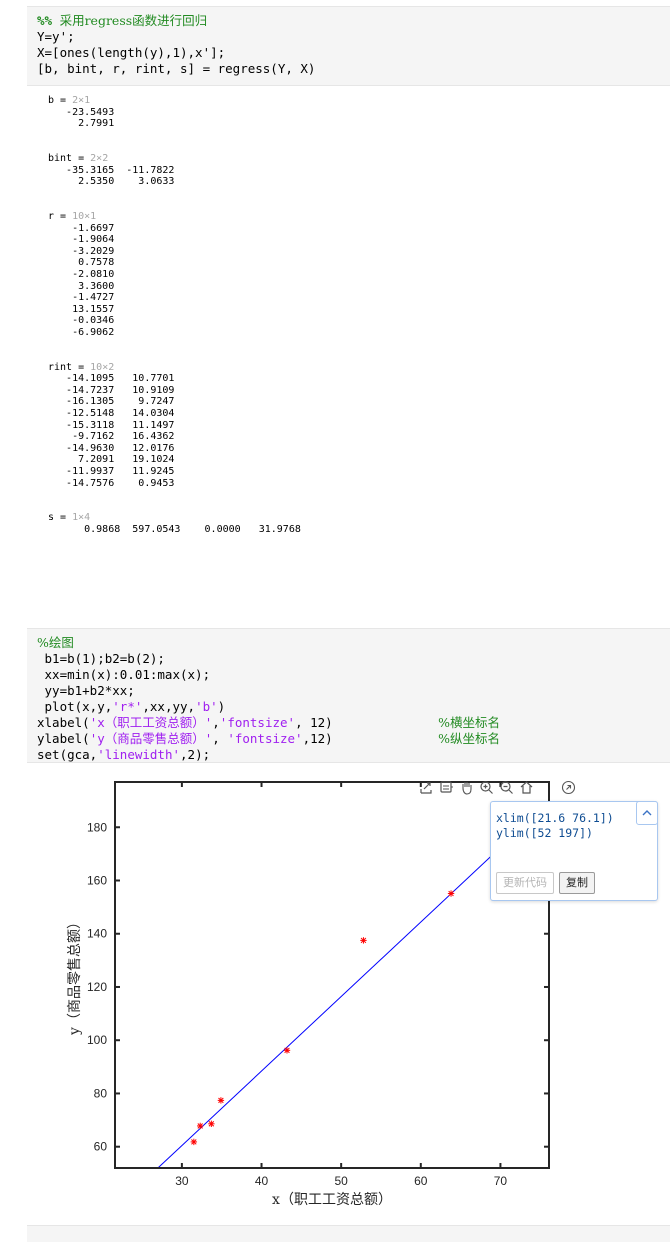  What do you see at coordinates (348, 659) in the screenshot?
I see `code-line: b1=b(1);b2=b(2);` at bounding box center [348, 659].